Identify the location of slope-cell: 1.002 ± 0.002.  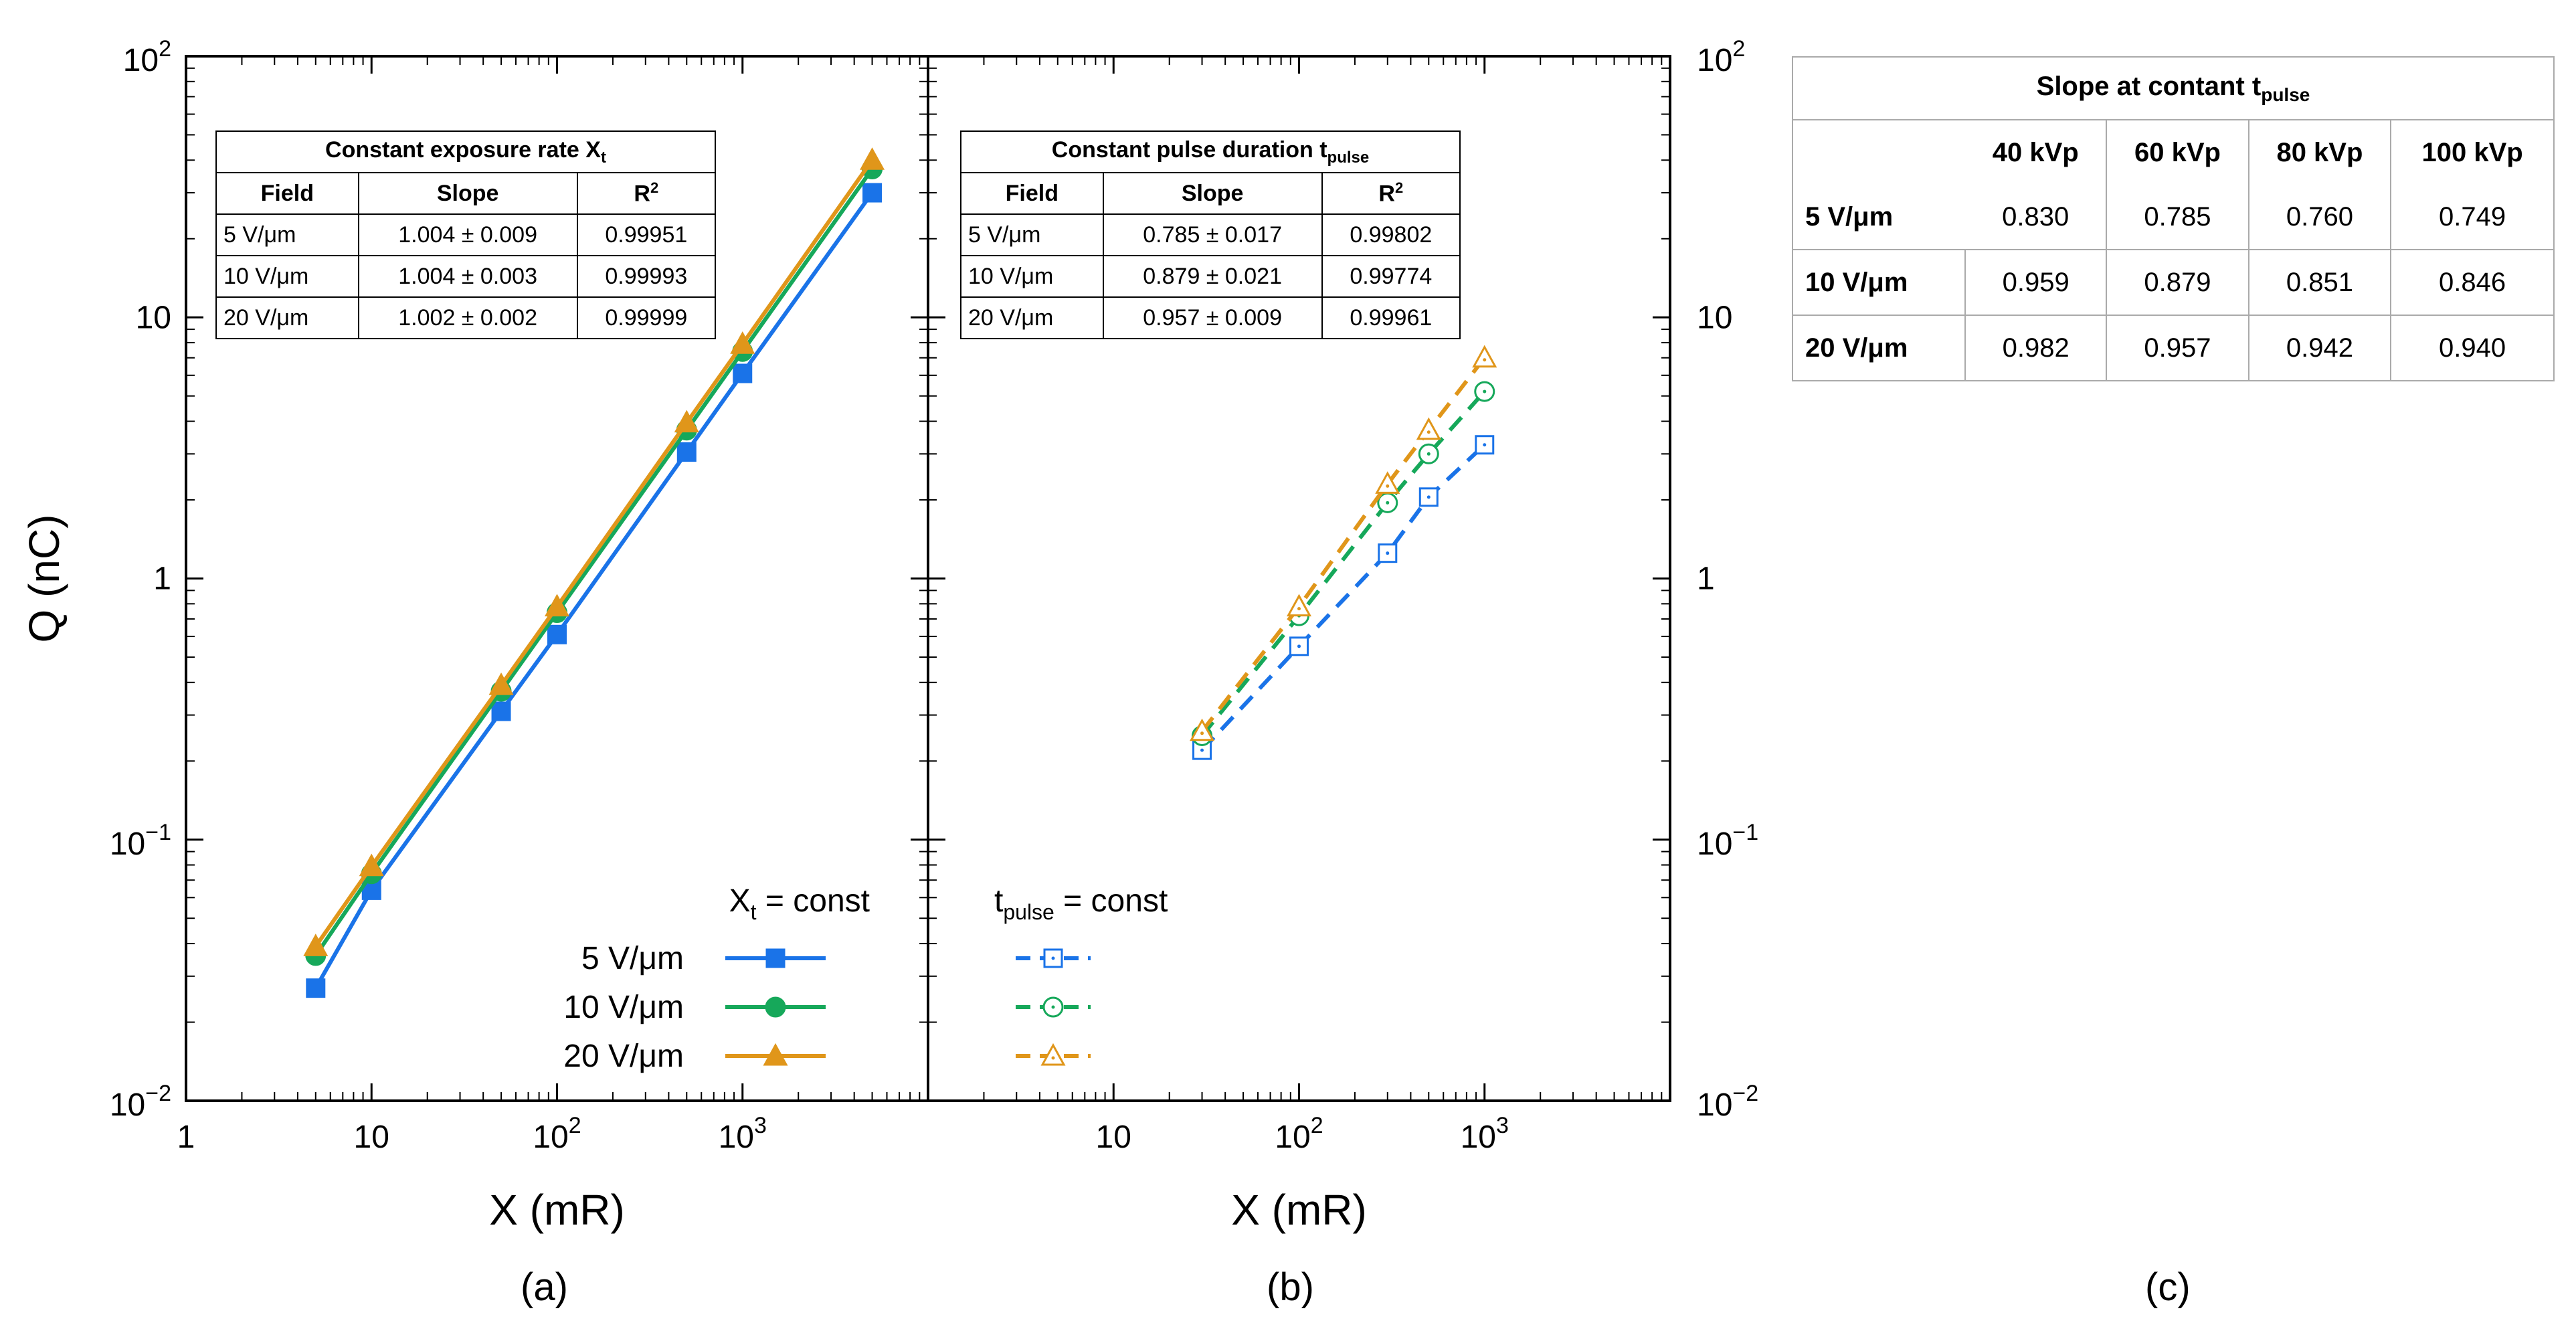
(468, 317).